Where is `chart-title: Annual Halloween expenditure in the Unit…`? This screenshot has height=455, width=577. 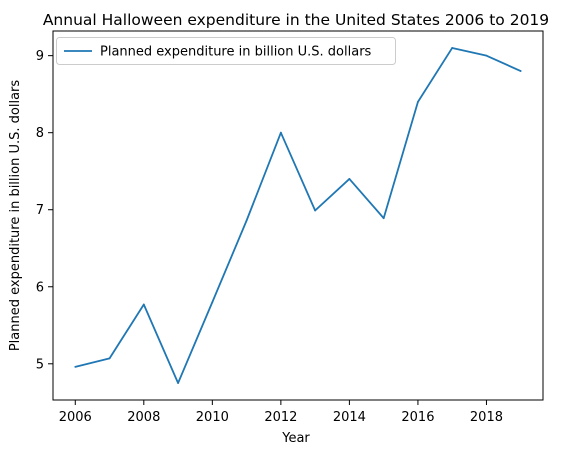 chart-title: Annual Halloween expenditure in the Unit… is located at coordinates (296, 20).